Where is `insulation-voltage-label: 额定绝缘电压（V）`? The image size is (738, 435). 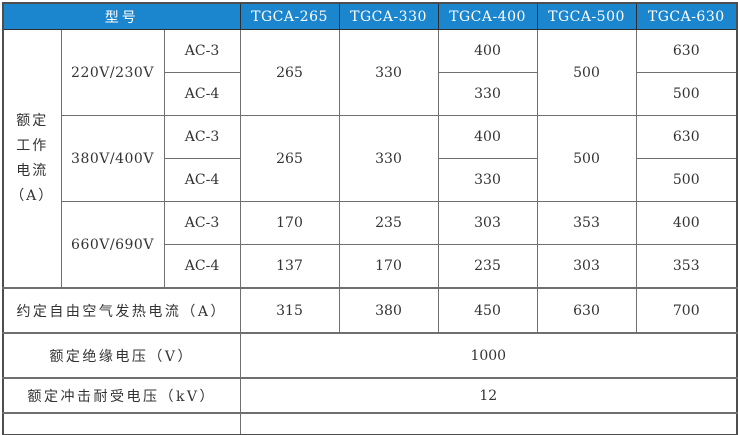 insulation-voltage-label: 额定绝缘电压（V） is located at coordinates (121, 355).